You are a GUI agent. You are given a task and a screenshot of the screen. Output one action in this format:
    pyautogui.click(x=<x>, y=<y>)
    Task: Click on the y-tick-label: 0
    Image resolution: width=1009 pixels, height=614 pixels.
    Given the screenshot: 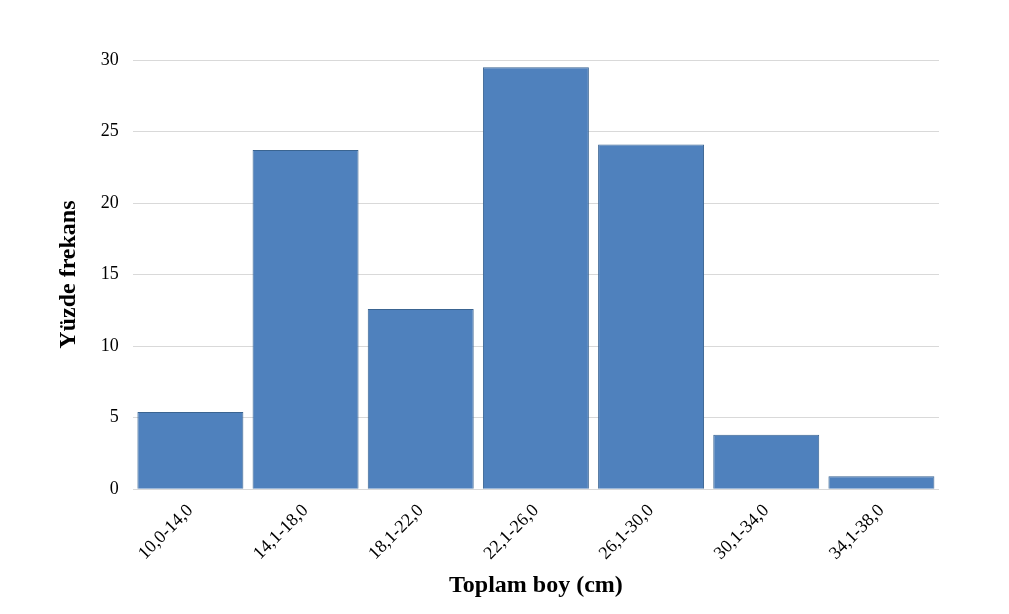 What is the action you would take?
    pyautogui.click(x=114, y=487)
    